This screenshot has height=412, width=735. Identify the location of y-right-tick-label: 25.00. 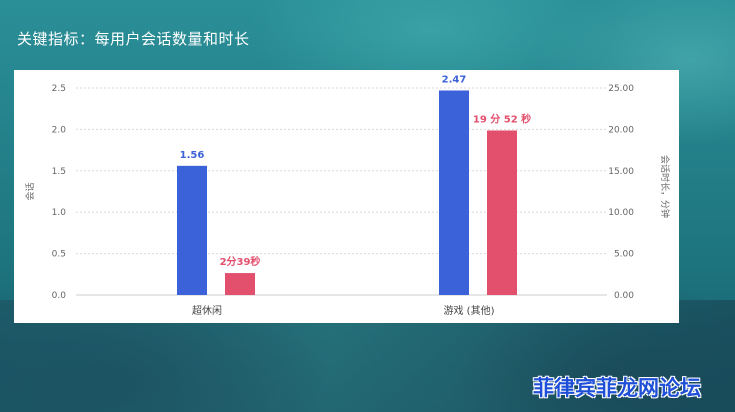
(621, 89).